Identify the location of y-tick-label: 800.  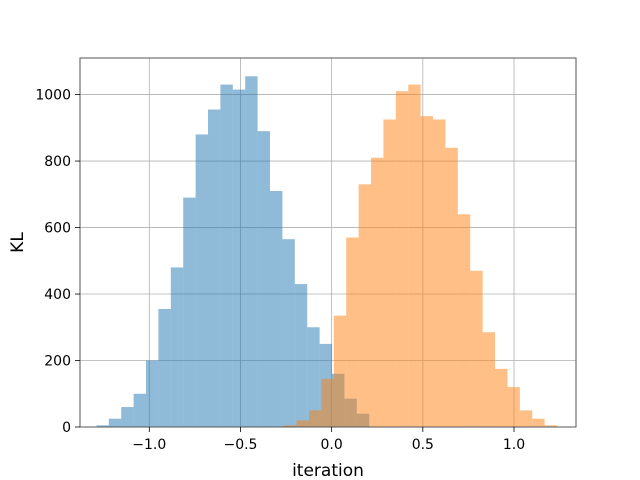
(57, 162).